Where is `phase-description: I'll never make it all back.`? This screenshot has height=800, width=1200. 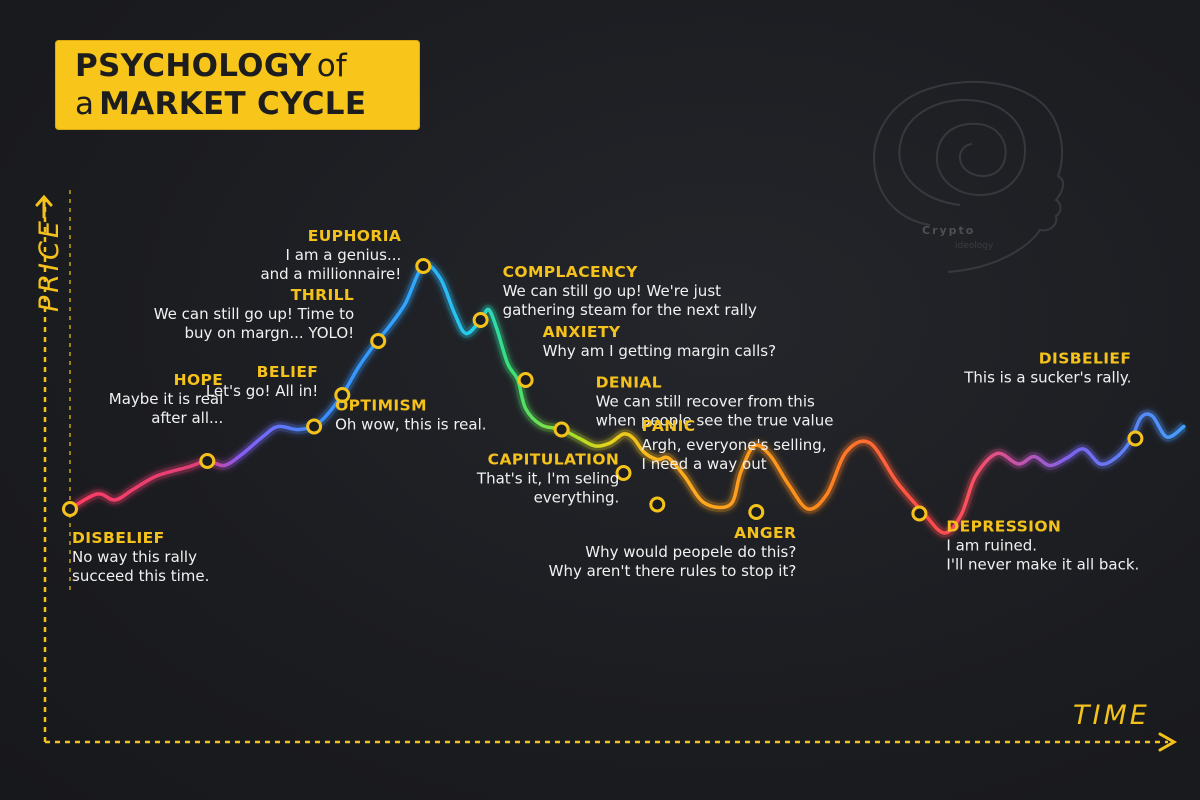
phase-description: I'll never make it all back. is located at coordinates (1042, 565).